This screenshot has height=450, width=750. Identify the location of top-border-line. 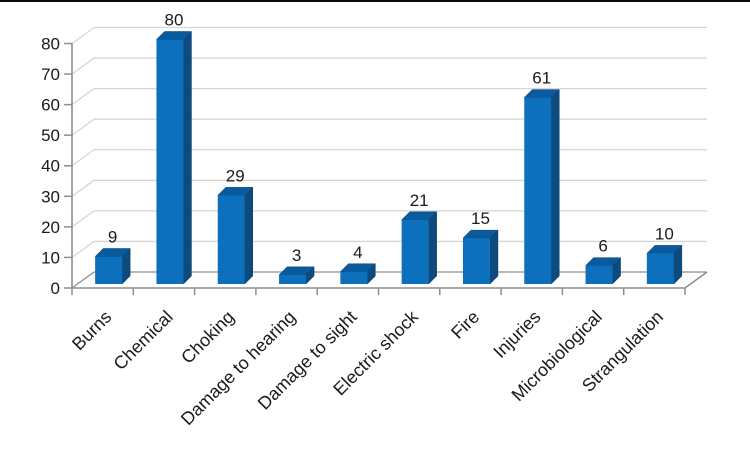
(375, 1).